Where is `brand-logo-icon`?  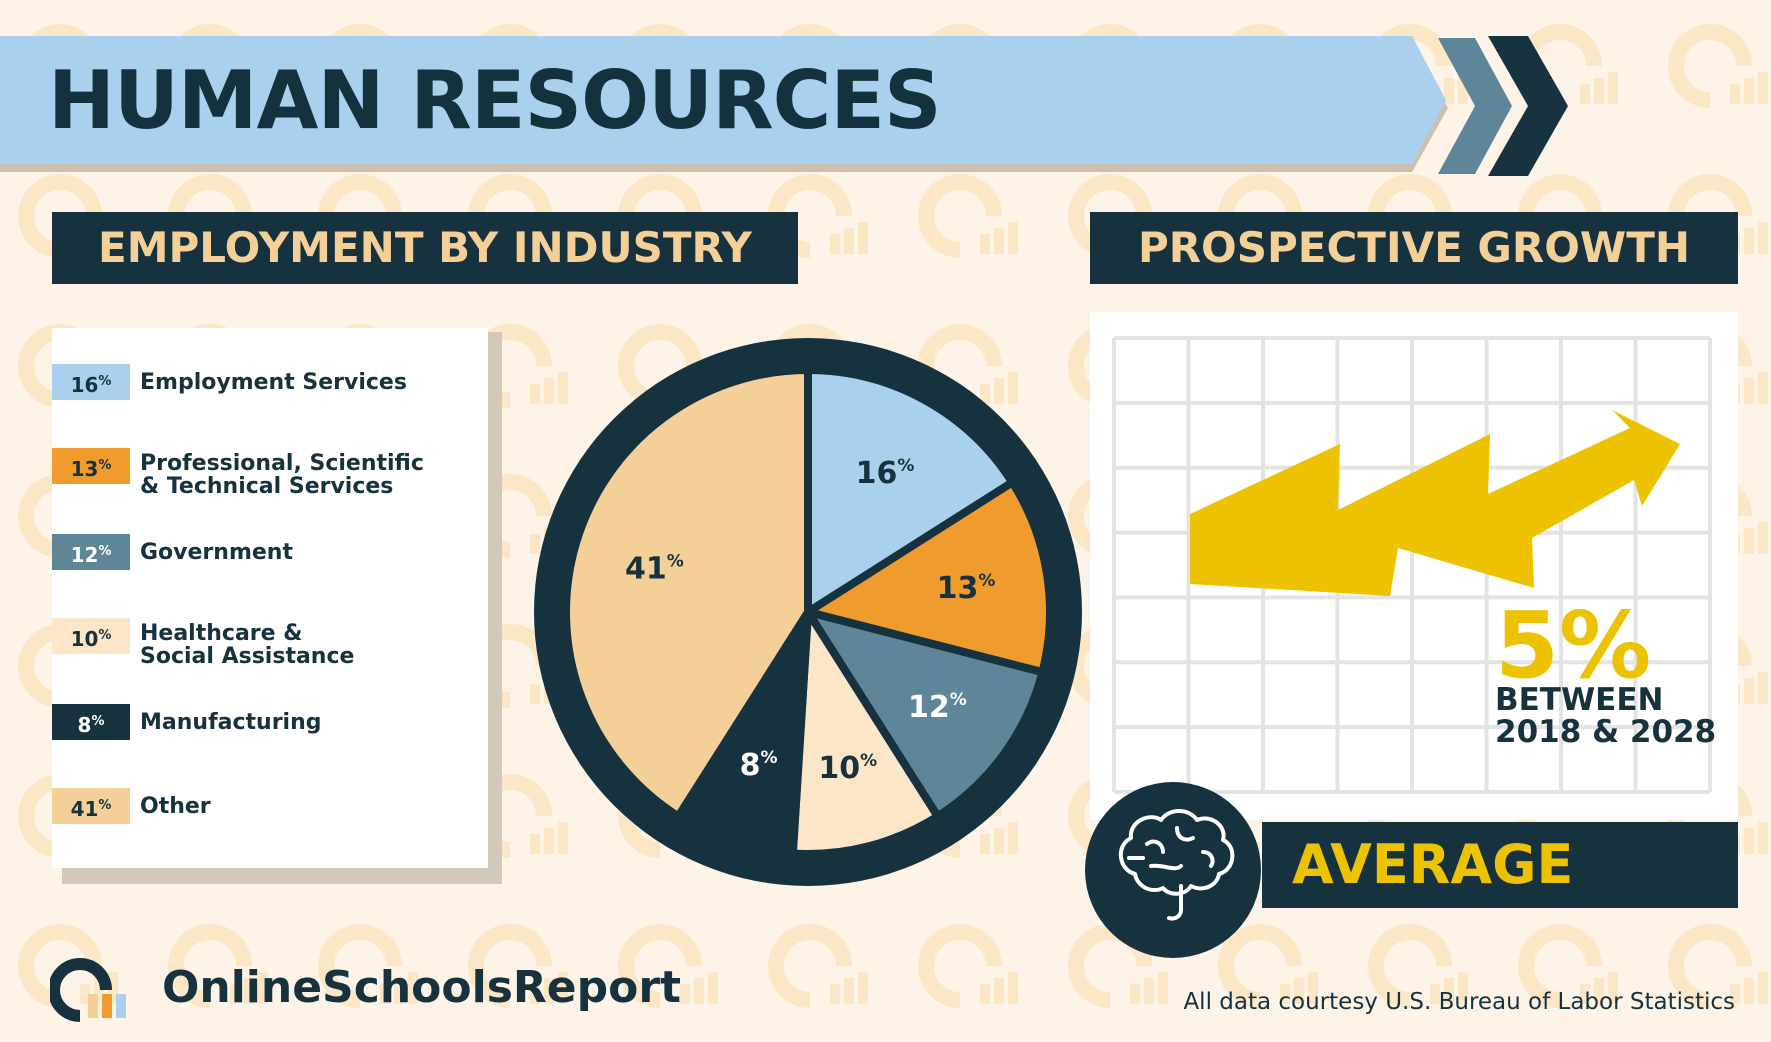
brand-logo-icon is located at coordinates (88, 990).